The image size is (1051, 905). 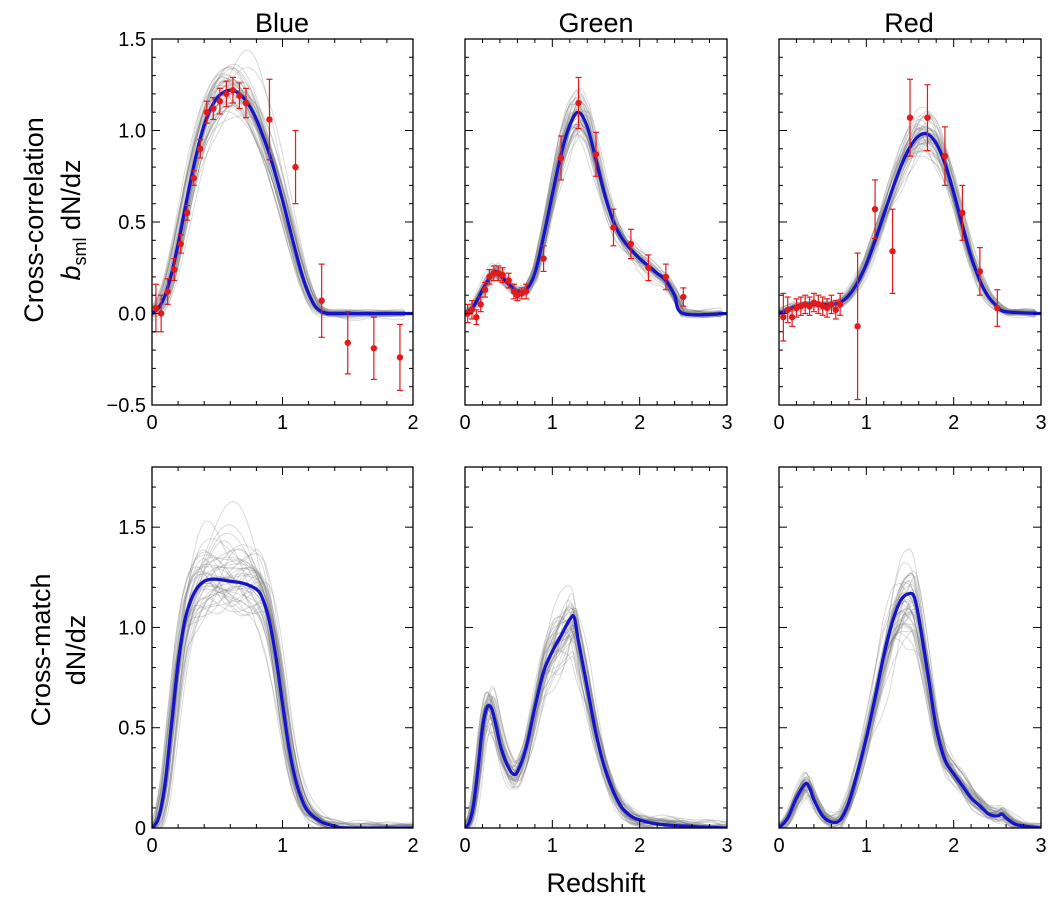 I want to click on ylabel-bottom-2: dN/dz, so click(x=76, y=650).